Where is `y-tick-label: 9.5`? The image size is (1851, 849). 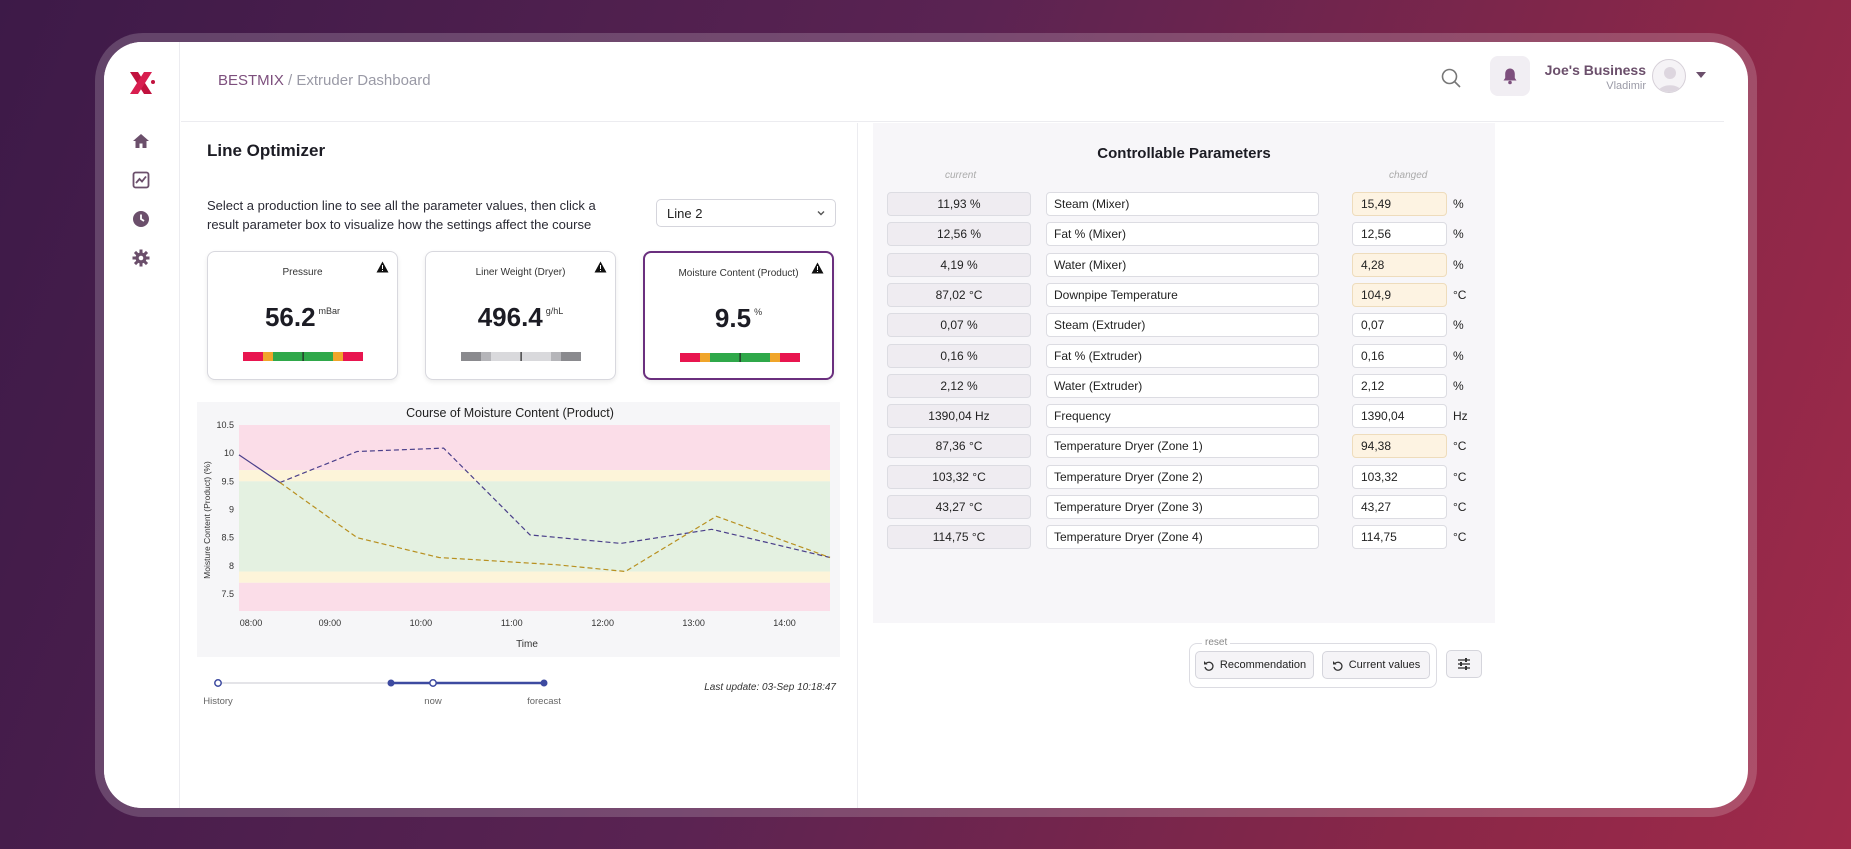 y-tick-label: 9.5 is located at coordinates (227, 481).